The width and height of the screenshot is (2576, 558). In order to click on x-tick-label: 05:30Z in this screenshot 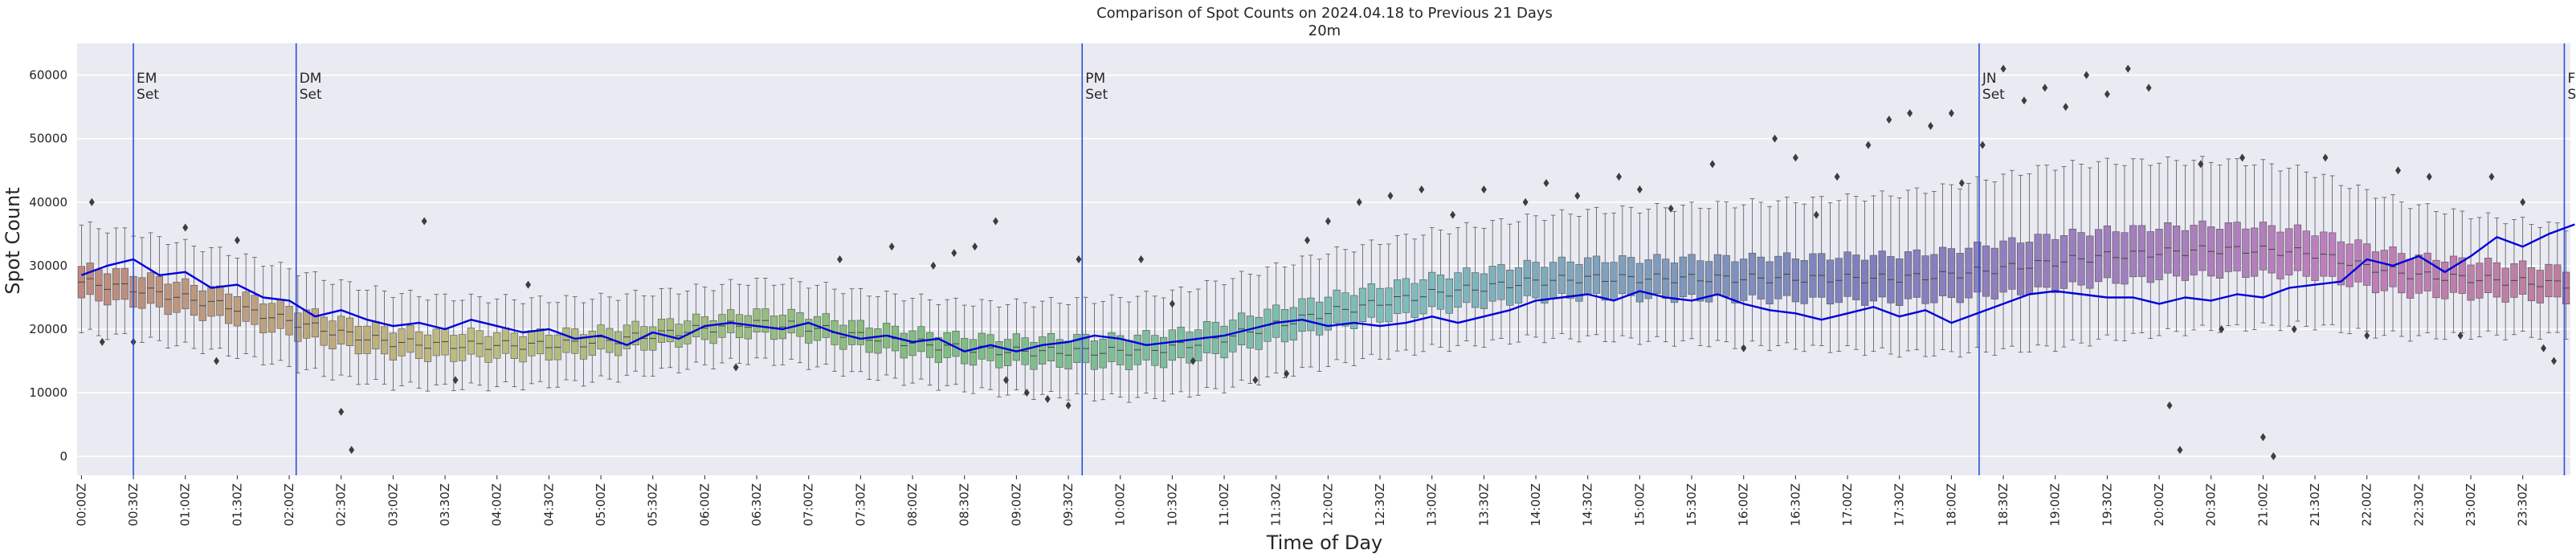, I will do `click(653, 505)`.